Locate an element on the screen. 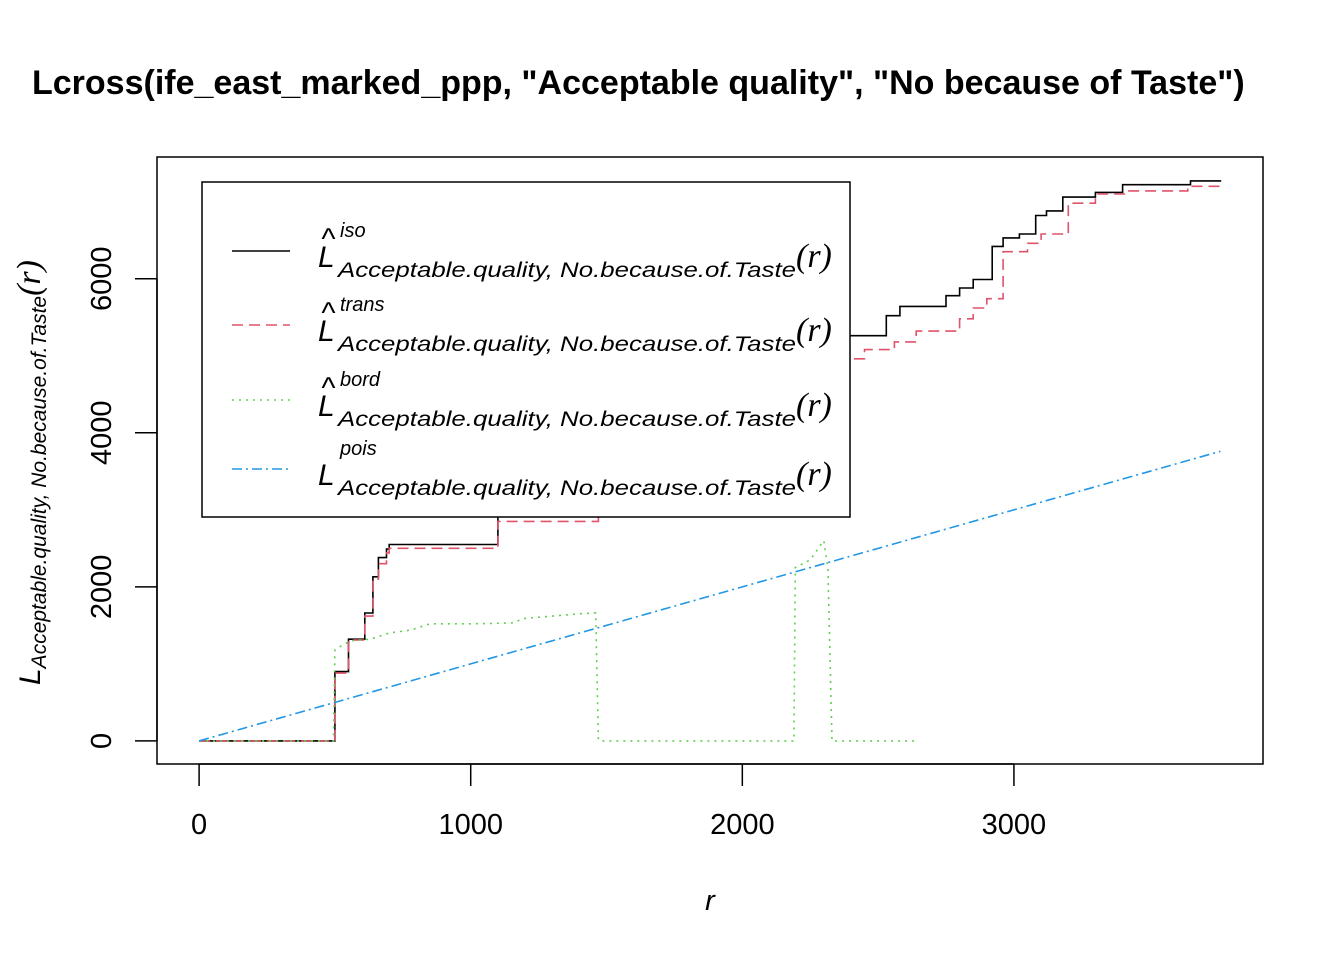  legend-label-trans-arg: (r) is located at coordinates (814, 330).